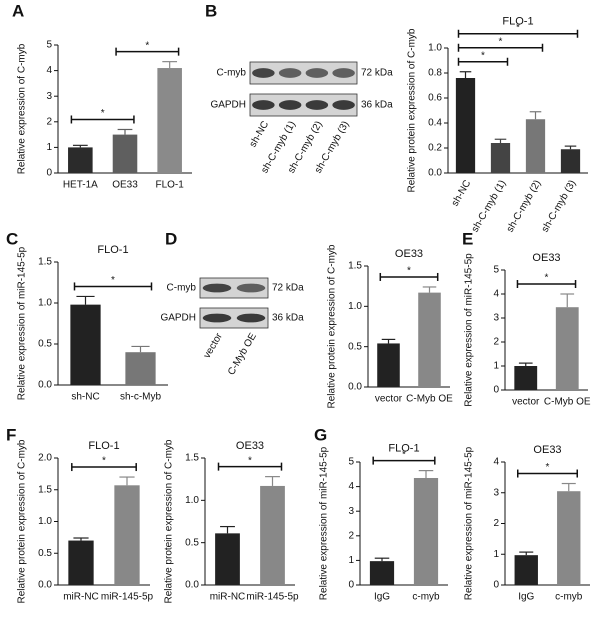  What do you see at coordinates (12, 238) in the screenshot?
I see `panel-letter: C` at bounding box center [12, 238].